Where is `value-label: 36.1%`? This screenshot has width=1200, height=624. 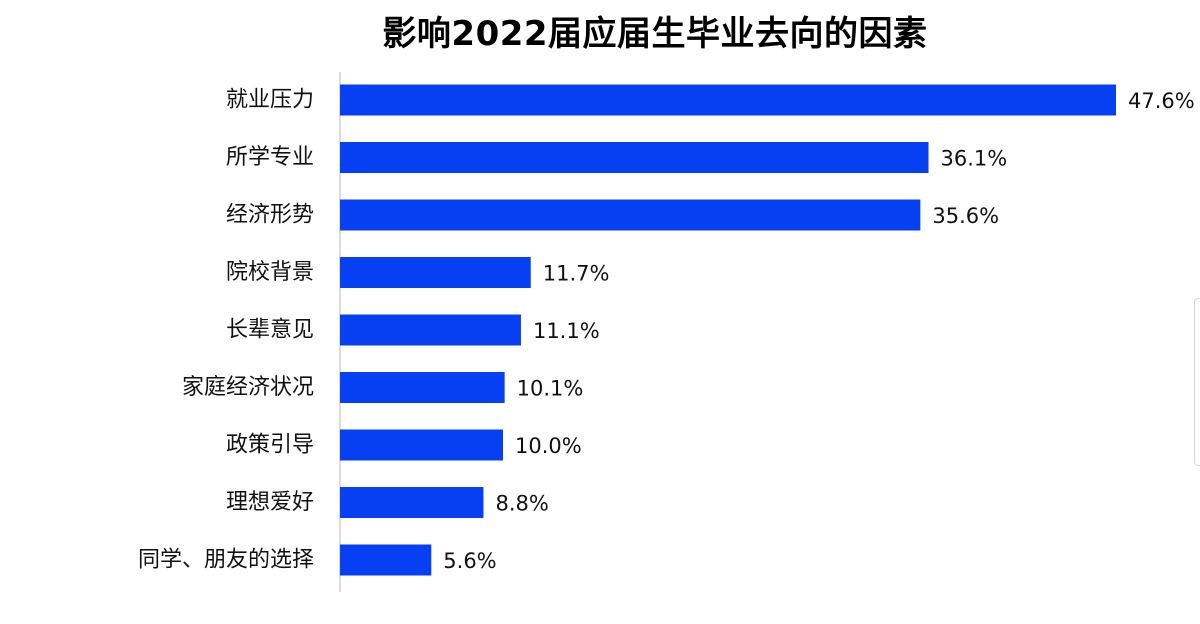
value-label: 36.1% is located at coordinates (974, 159).